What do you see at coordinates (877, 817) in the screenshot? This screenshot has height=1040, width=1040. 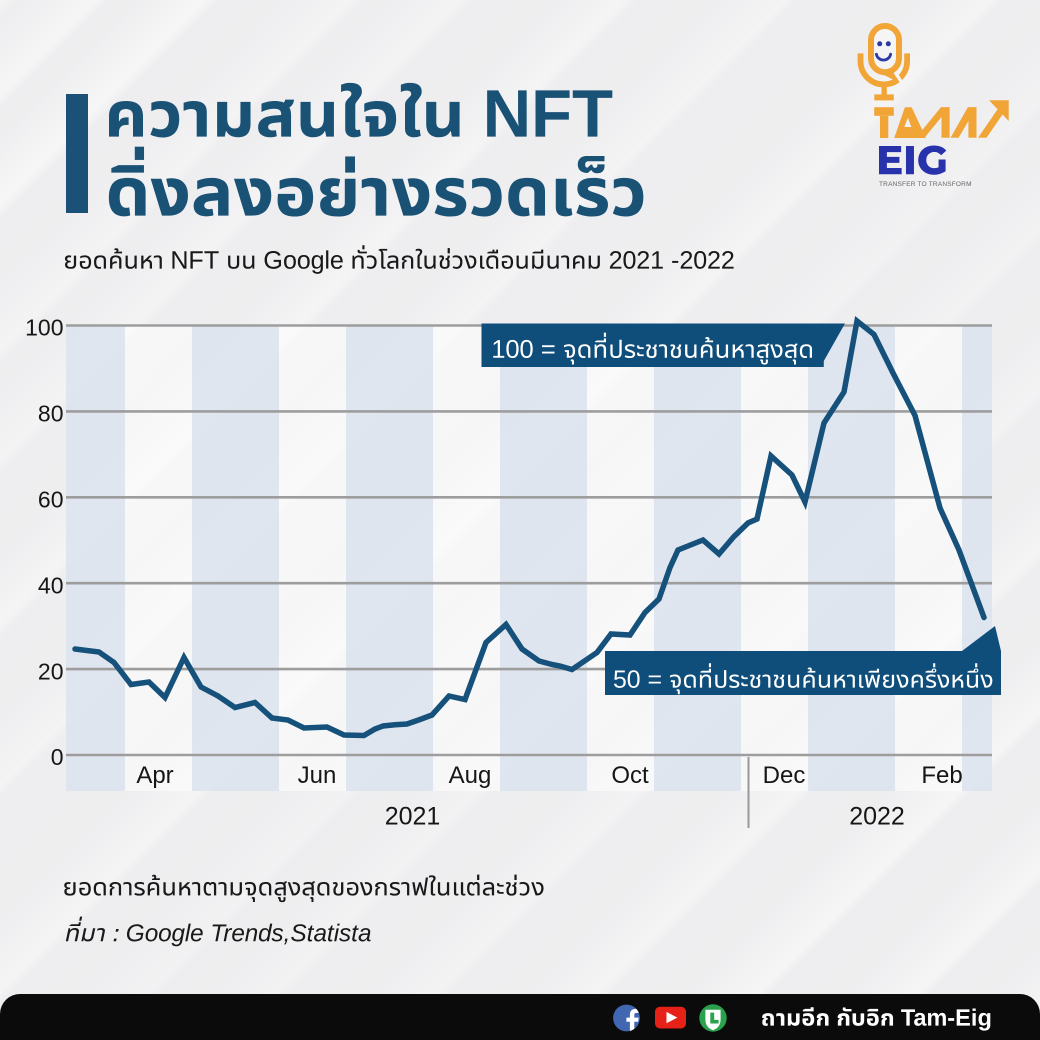 I see `svg-text: 2022` at bounding box center [877, 817].